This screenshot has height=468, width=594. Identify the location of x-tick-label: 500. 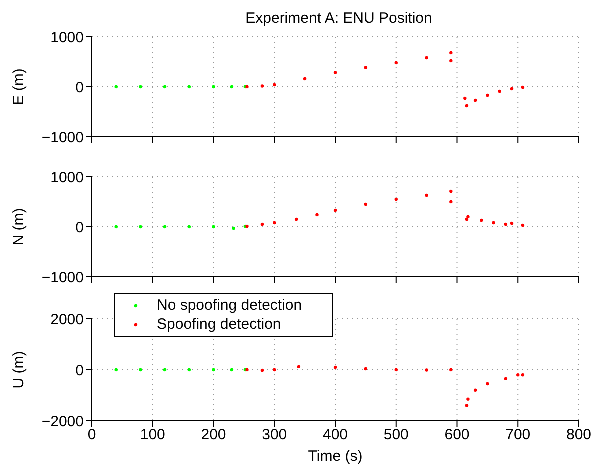
(396, 435).